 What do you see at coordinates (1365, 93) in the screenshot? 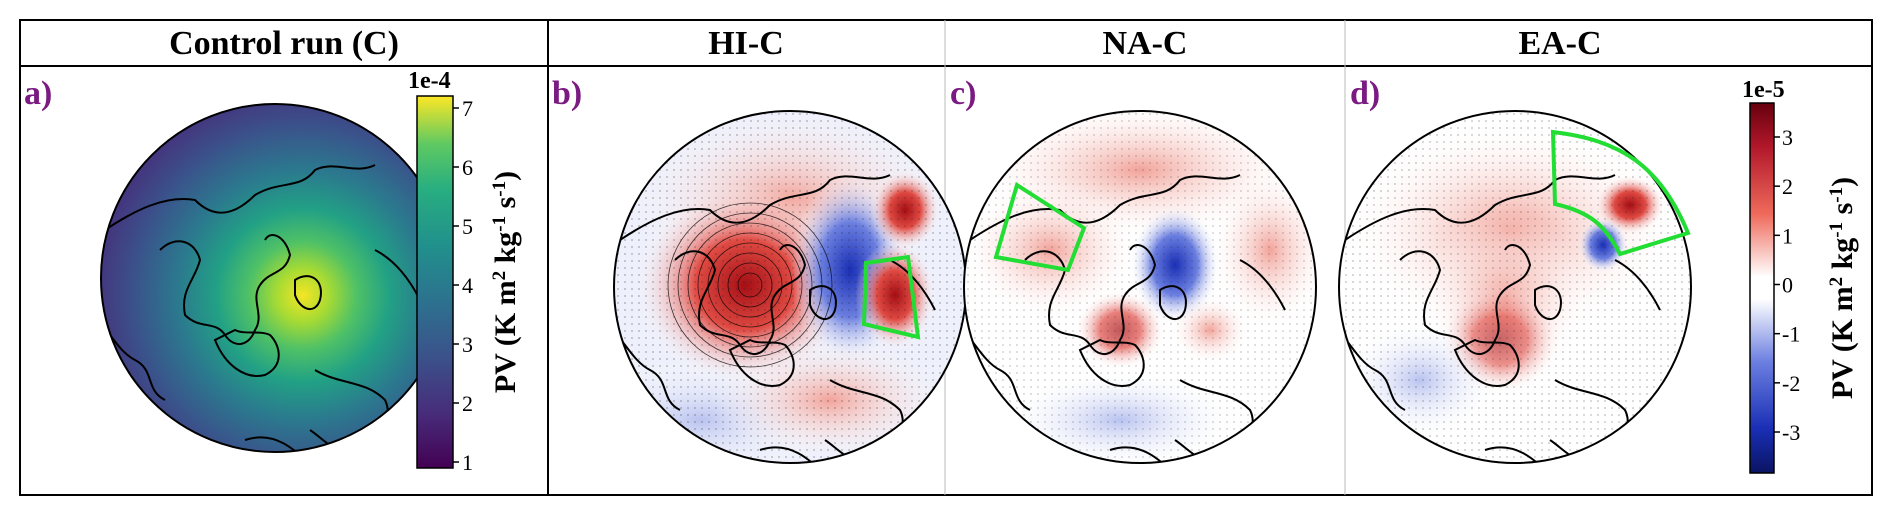
I see `panel-label-d: d)` at bounding box center [1365, 93].